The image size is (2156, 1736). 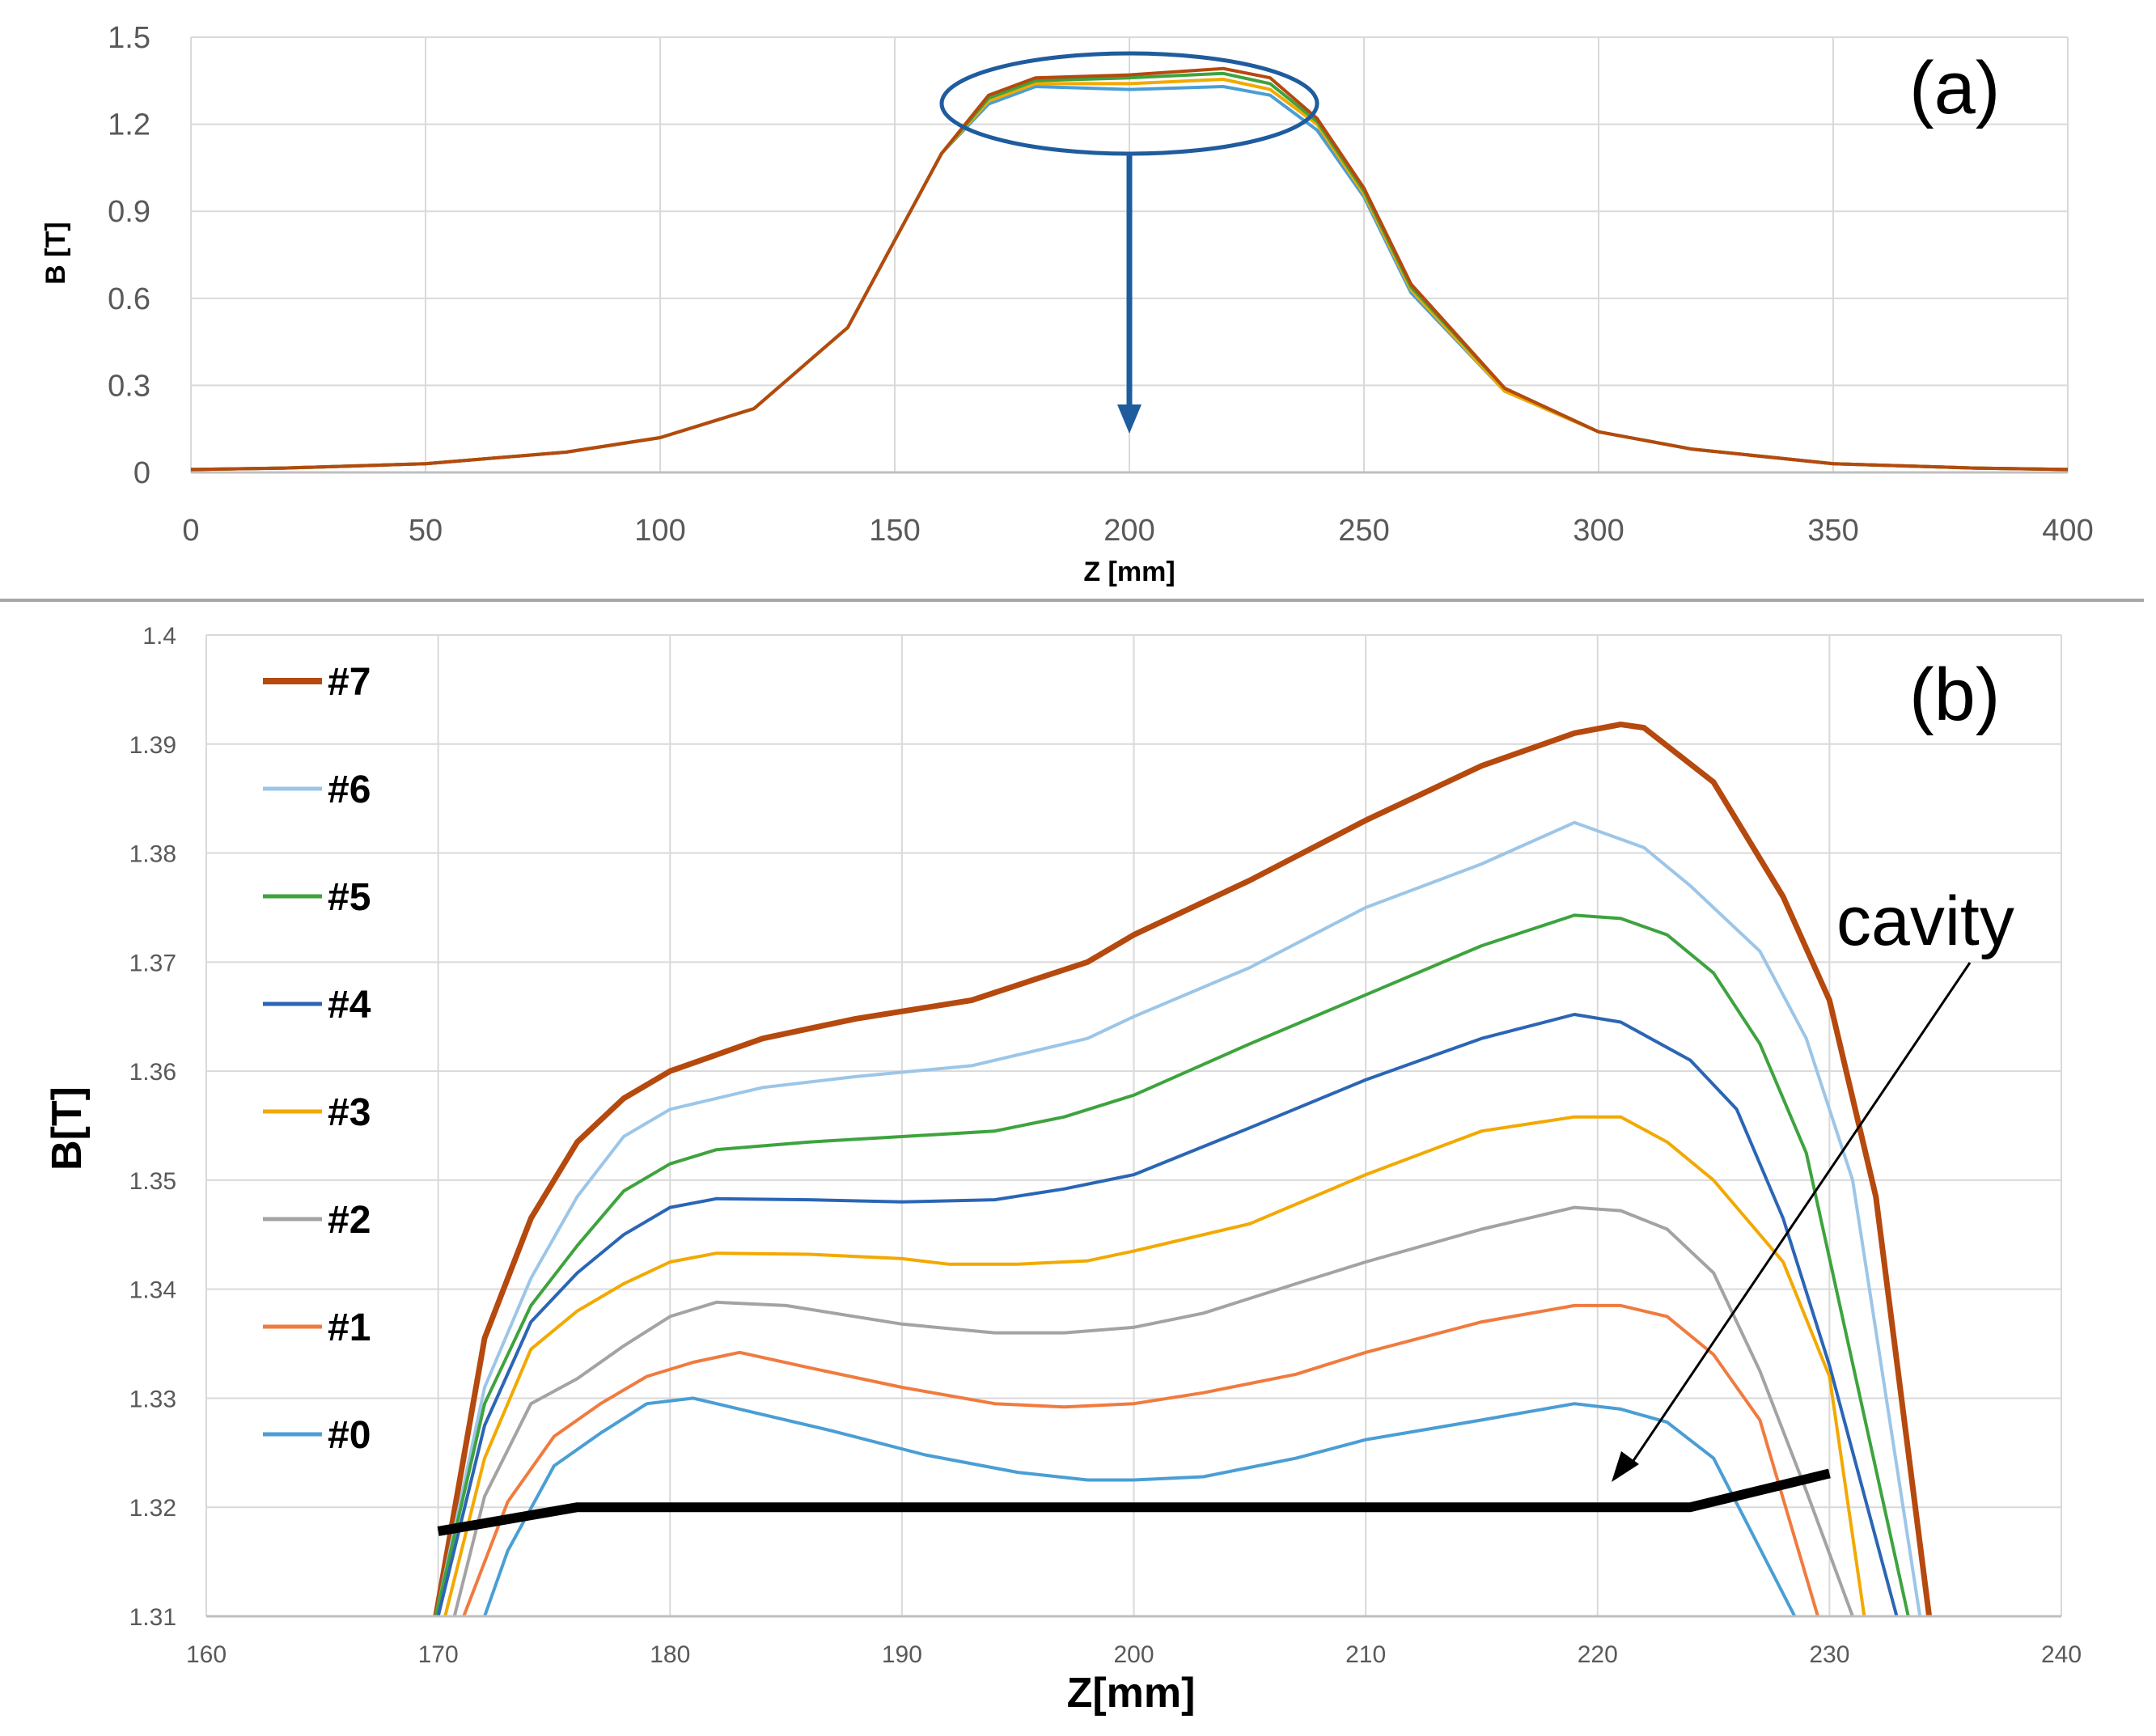 I want to click on panel-b-y-tick-label: 1.4, so click(x=159, y=636).